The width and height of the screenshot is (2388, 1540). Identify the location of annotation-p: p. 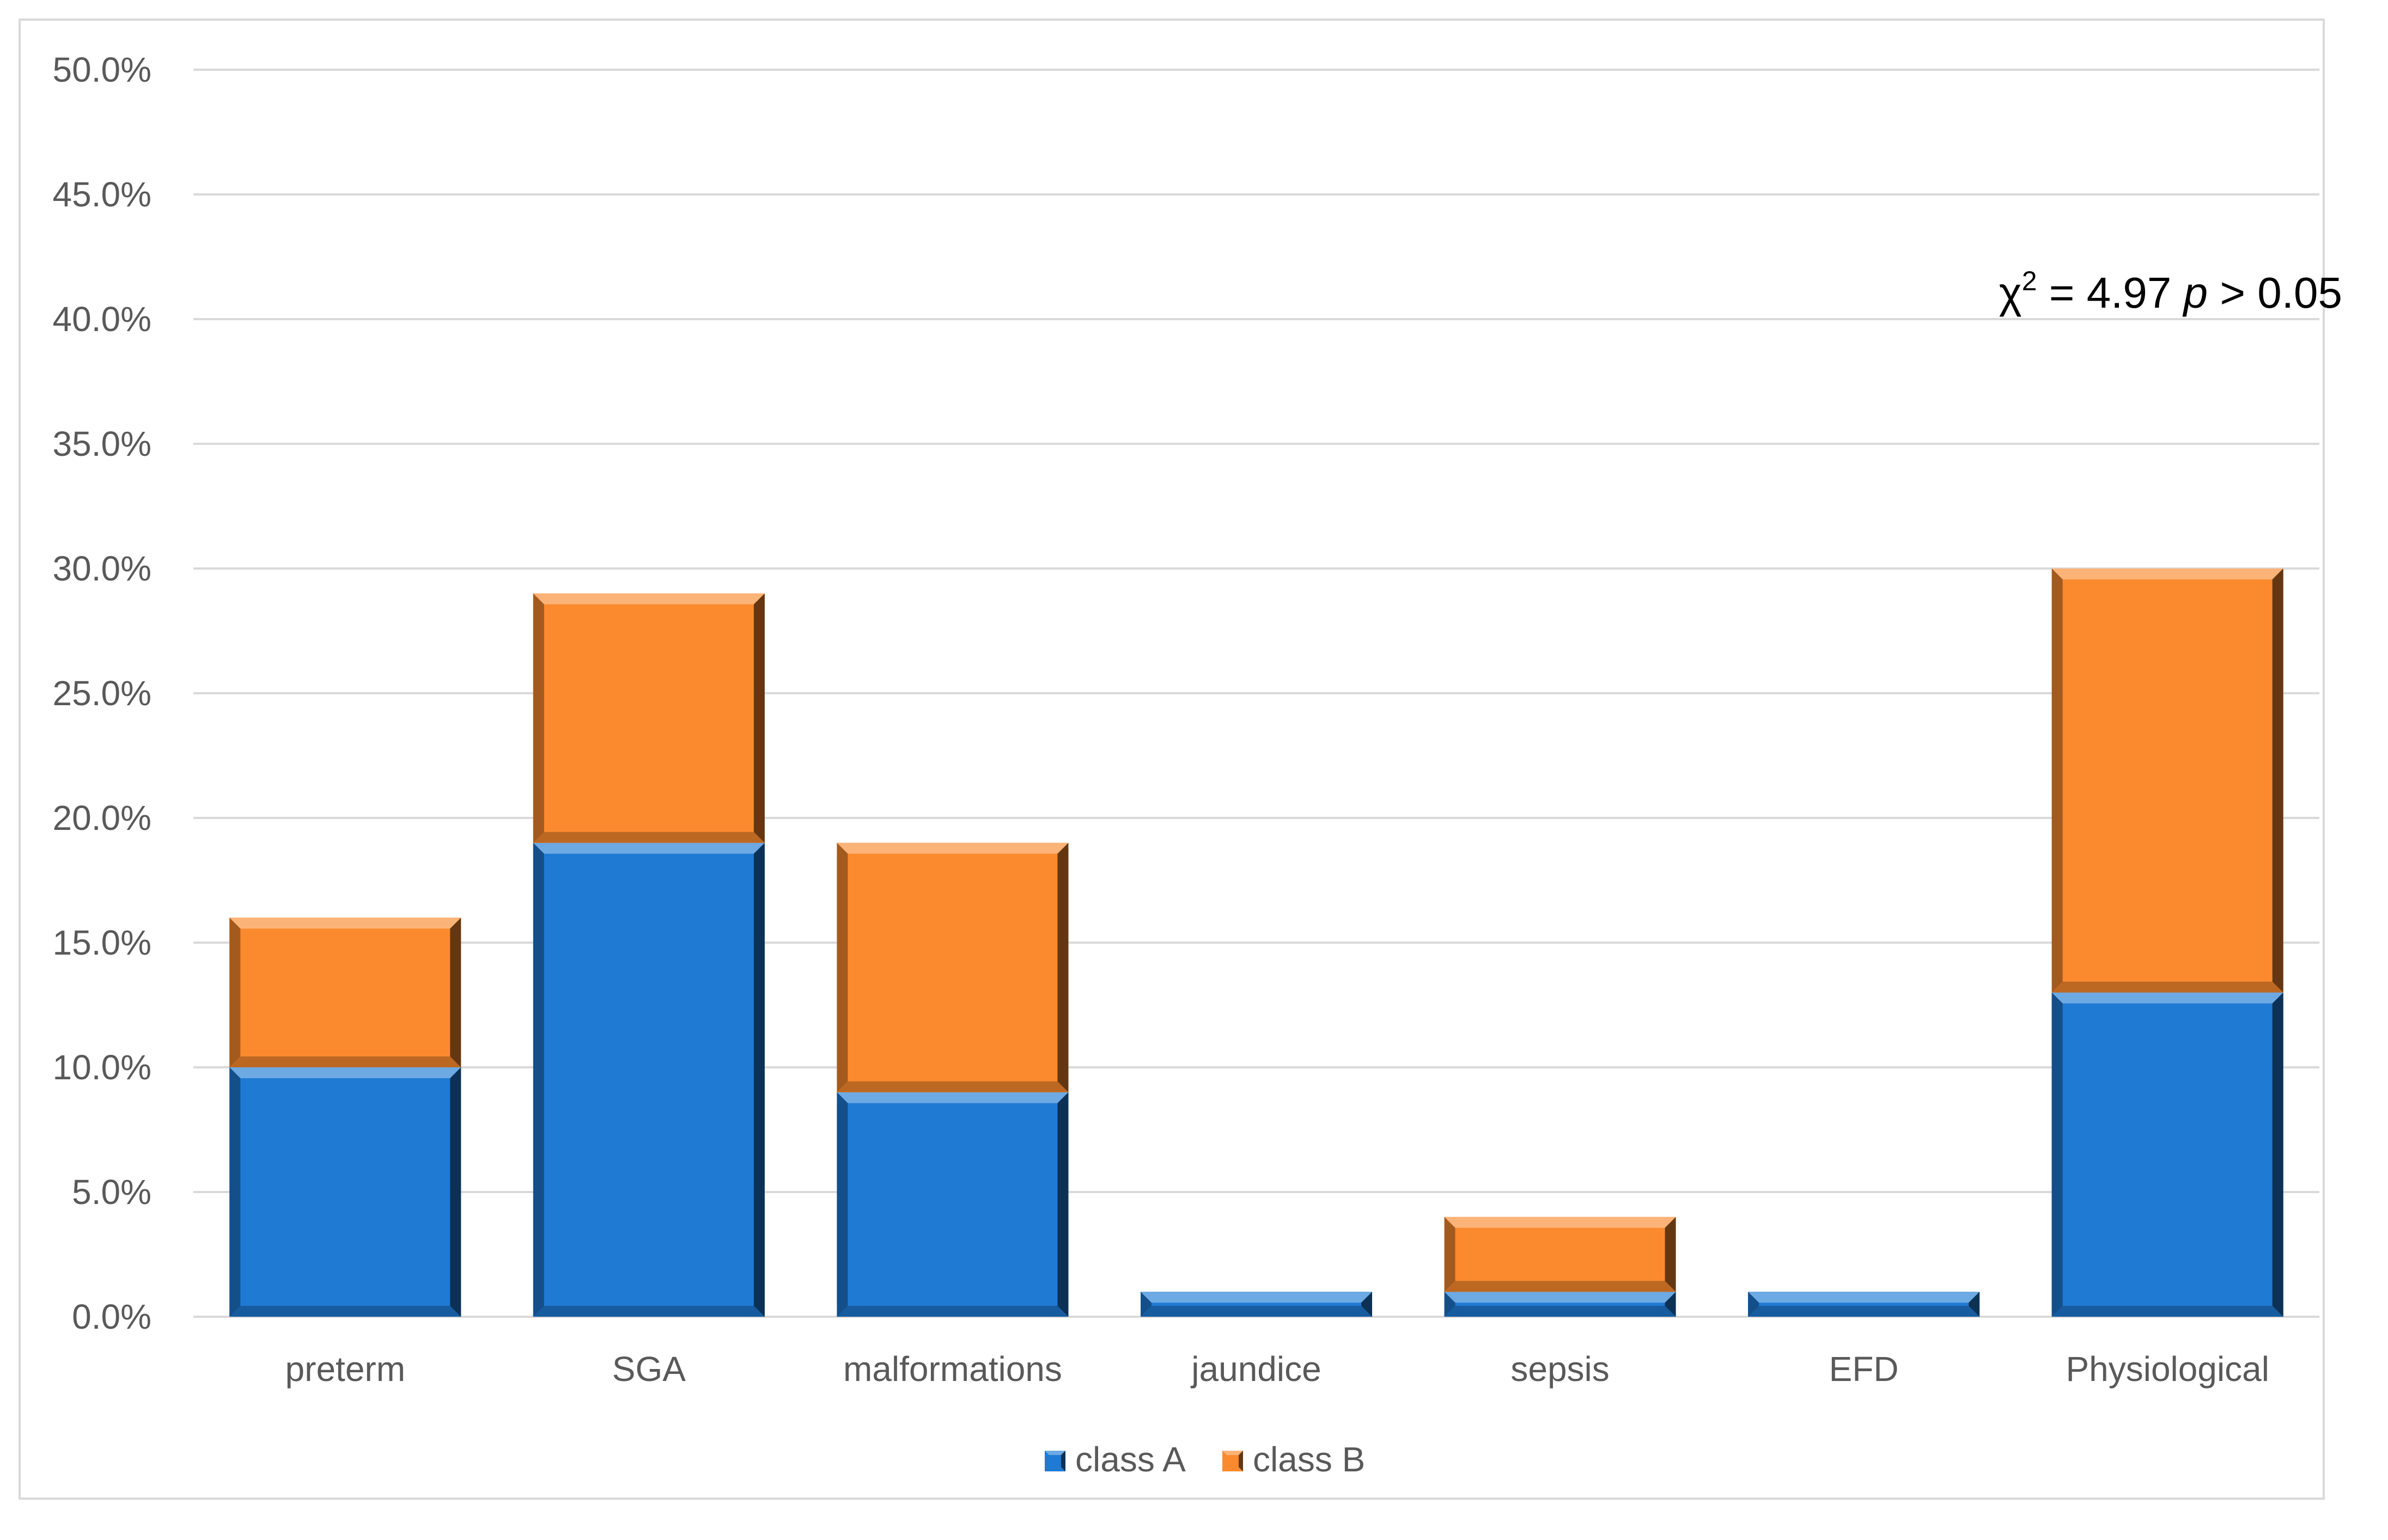
(2195, 292).